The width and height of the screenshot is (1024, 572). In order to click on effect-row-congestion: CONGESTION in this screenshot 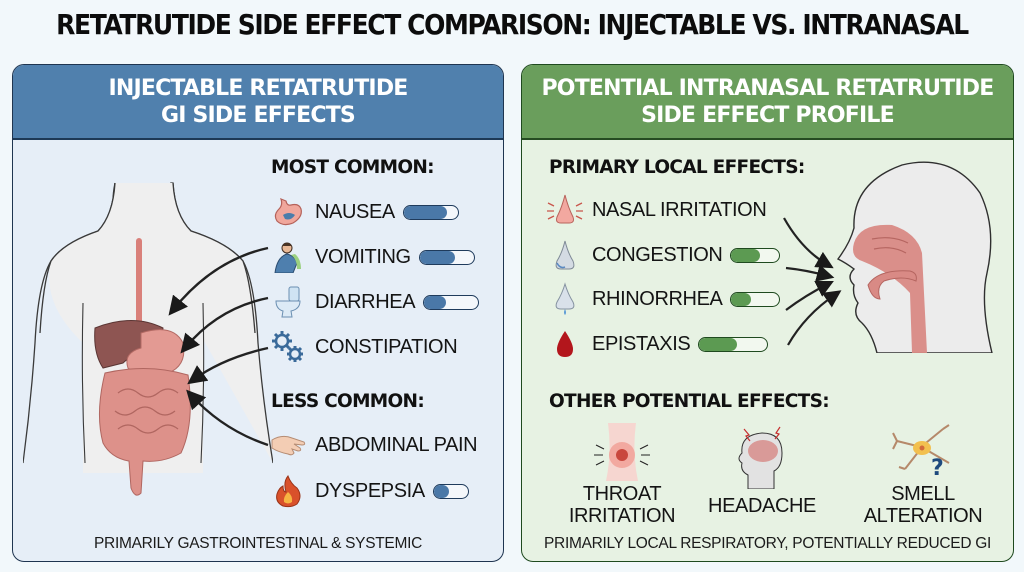, I will do `click(663, 255)`.